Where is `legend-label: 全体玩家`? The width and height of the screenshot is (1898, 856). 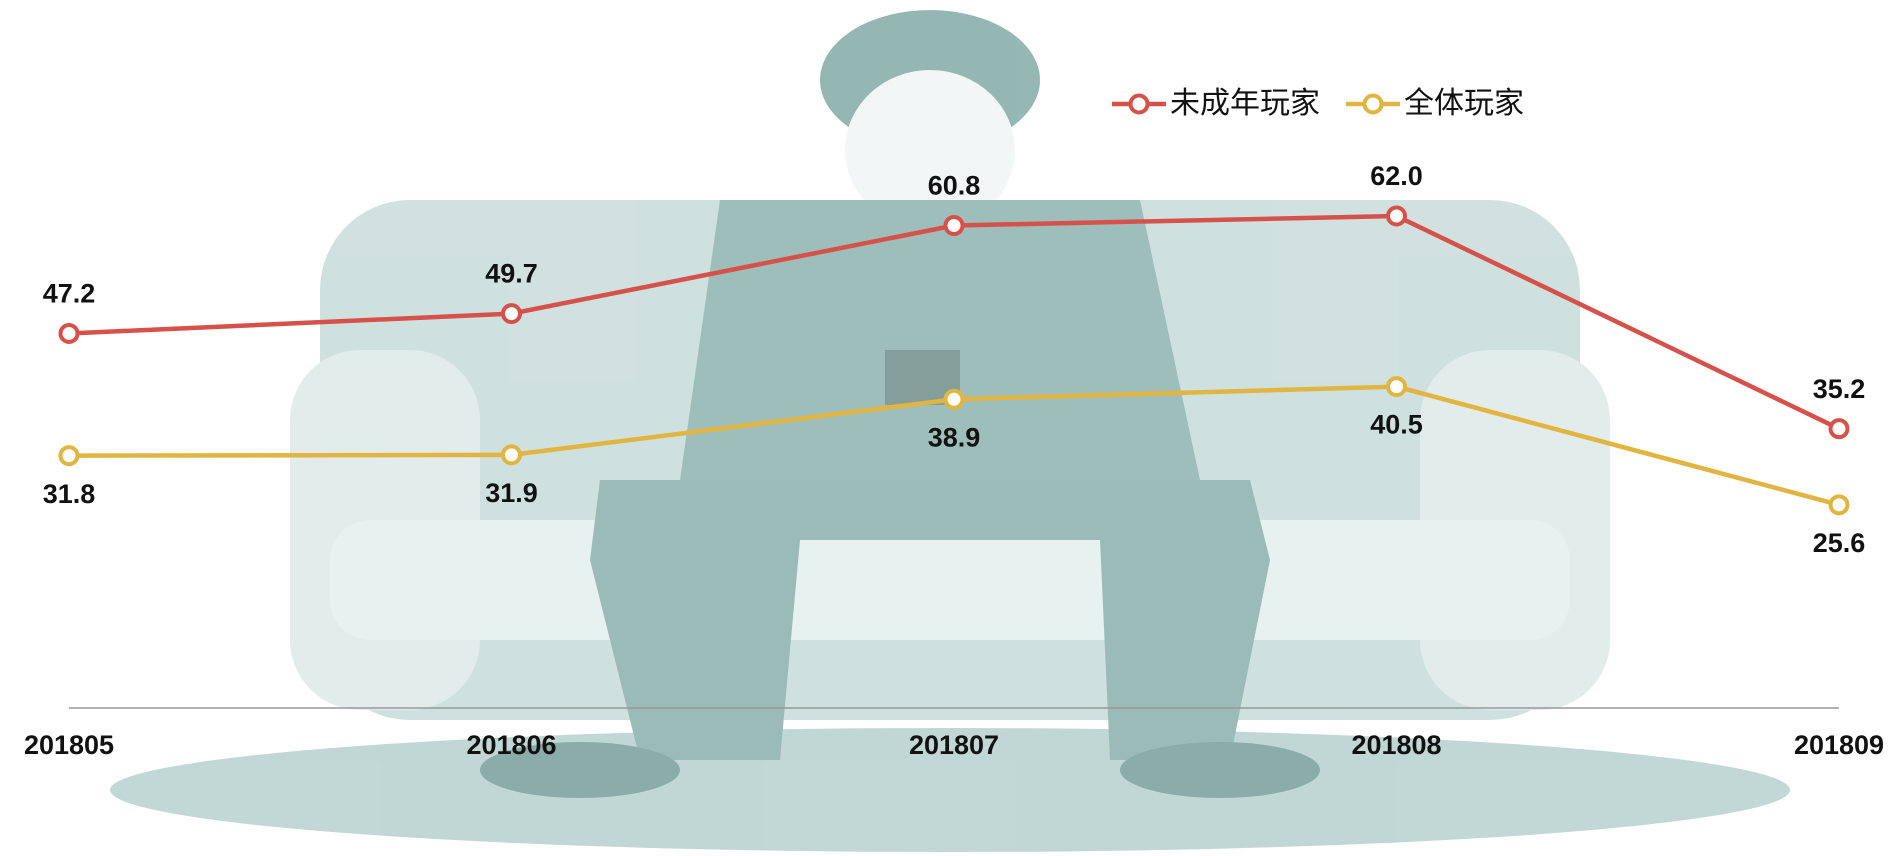
legend-label: 全体玩家 is located at coordinates (1464, 103).